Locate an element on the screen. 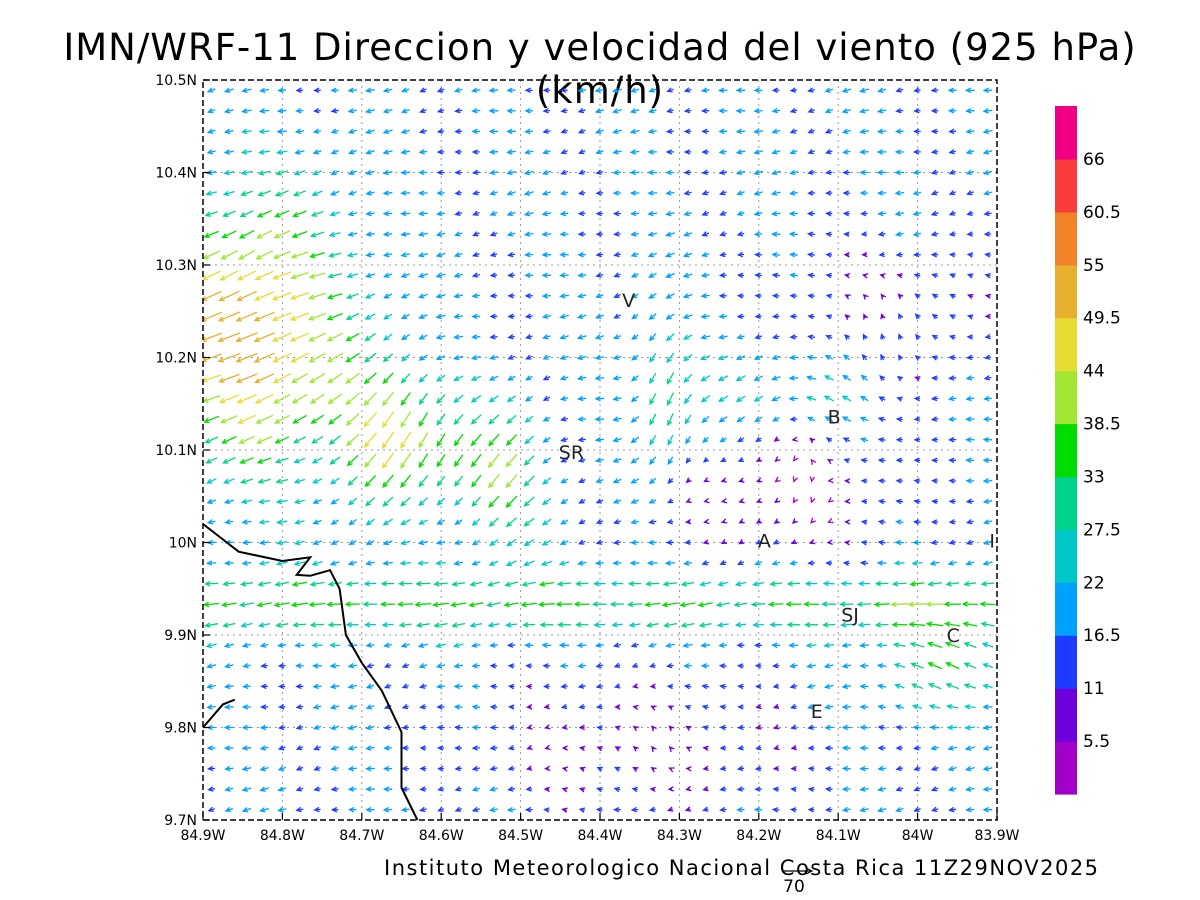  colorbar-label: 55 is located at coordinates (1094, 266).